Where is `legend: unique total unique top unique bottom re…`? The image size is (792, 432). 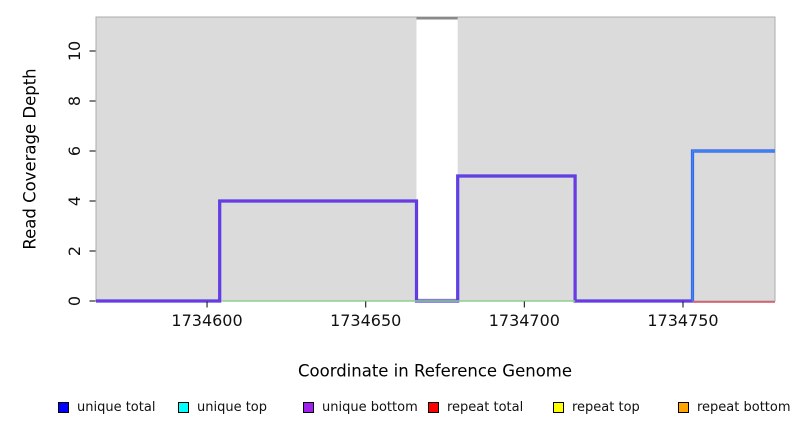 legend: unique total unique top unique bottom re… is located at coordinates (396, 408).